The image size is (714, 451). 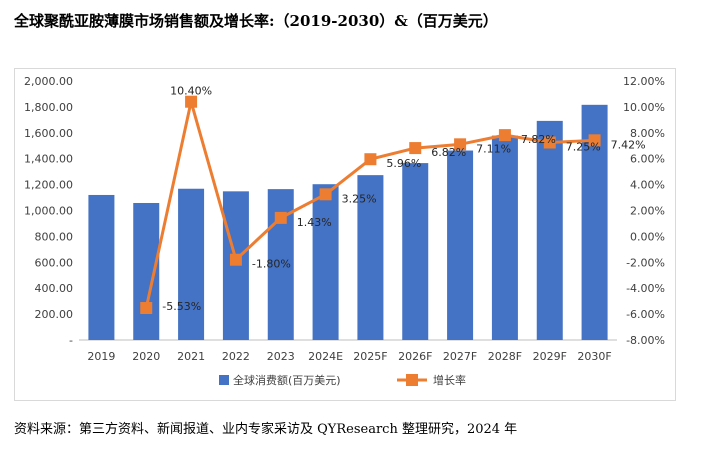 What do you see at coordinates (101, 356) in the screenshot?
I see `x-tick-label: 2019` at bounding box center [101, 356].